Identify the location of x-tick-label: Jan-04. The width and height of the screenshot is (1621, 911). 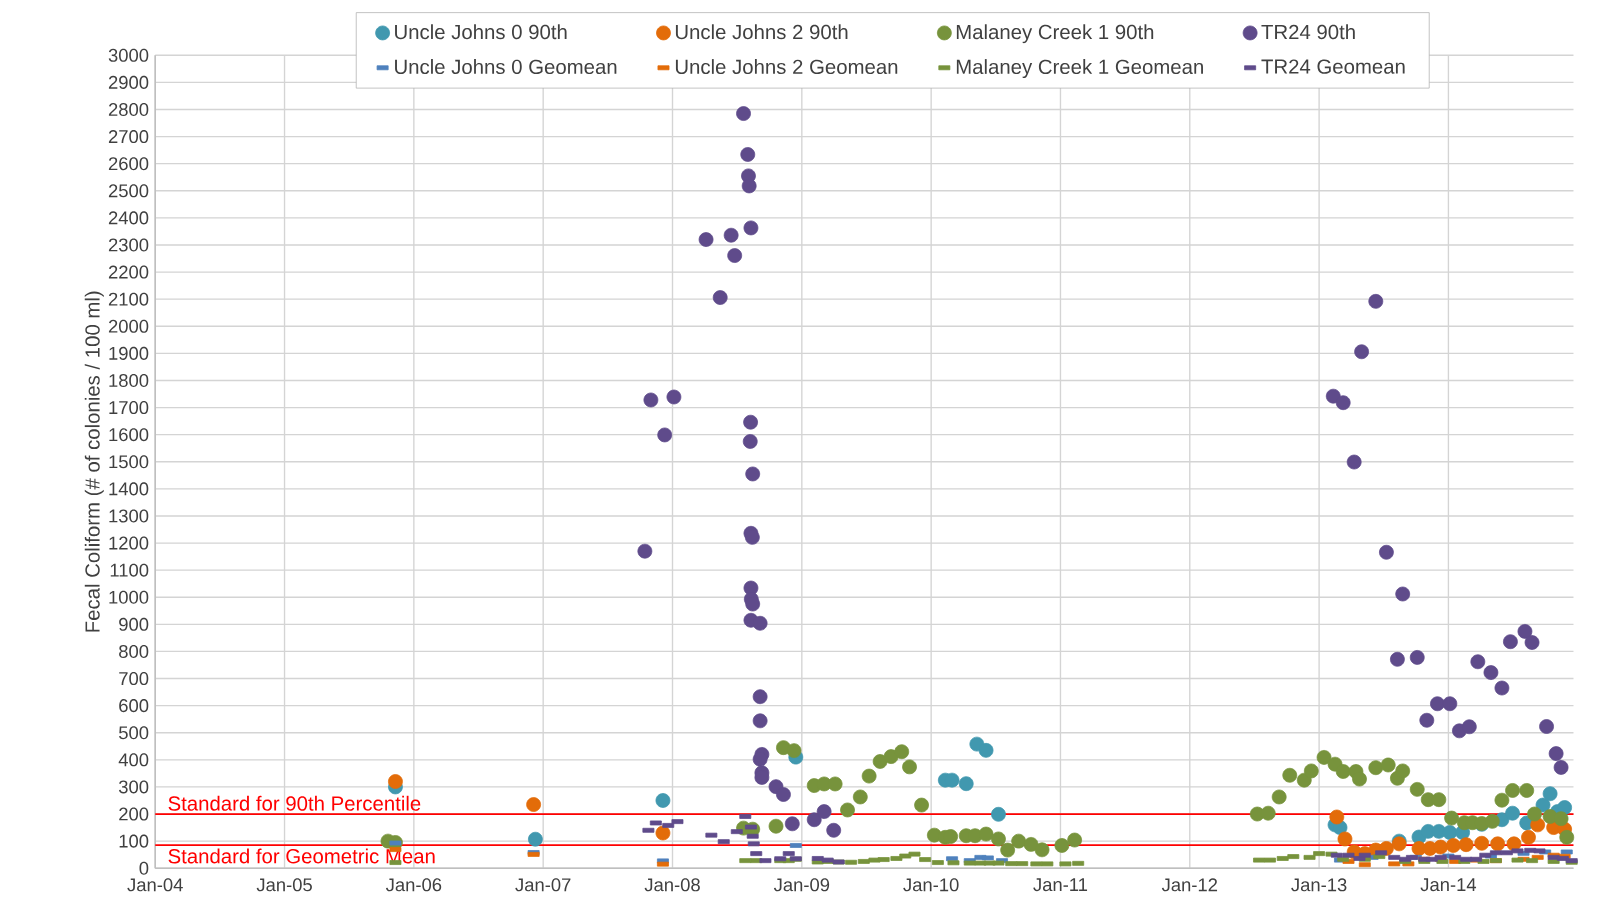
(155, 885).